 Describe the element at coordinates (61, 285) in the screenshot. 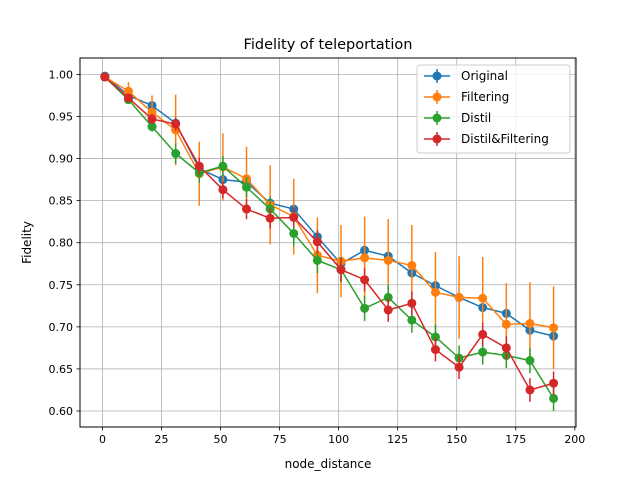

I see `y-tick-label: 0.75` at that location.